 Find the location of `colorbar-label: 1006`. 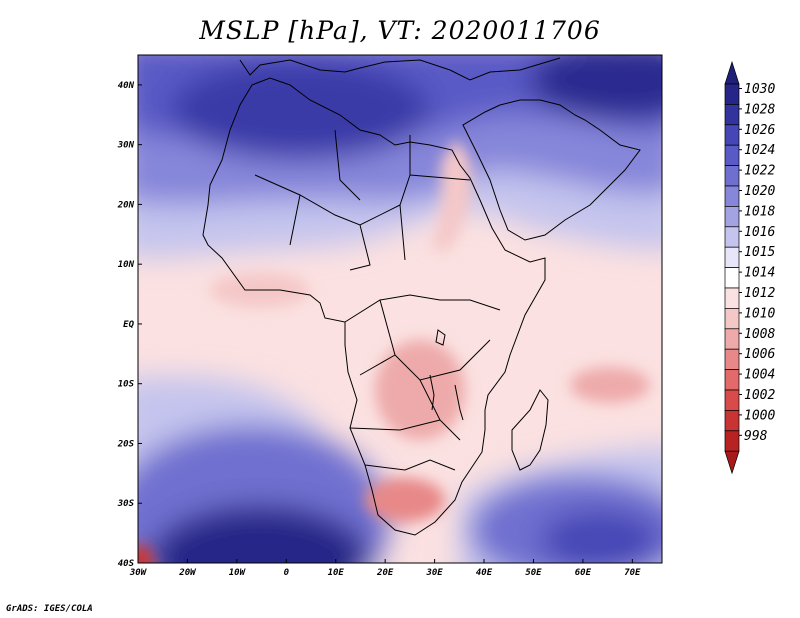

colorbar-label: 1006 is located at coordinates (759, 354).